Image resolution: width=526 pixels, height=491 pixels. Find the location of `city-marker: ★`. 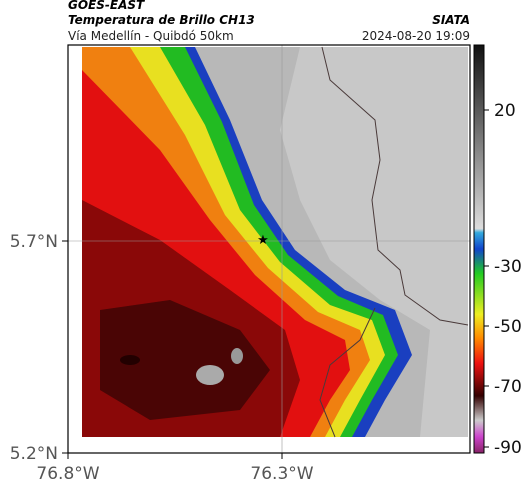

city-marker: ★ is located at coordinates (263, 240).